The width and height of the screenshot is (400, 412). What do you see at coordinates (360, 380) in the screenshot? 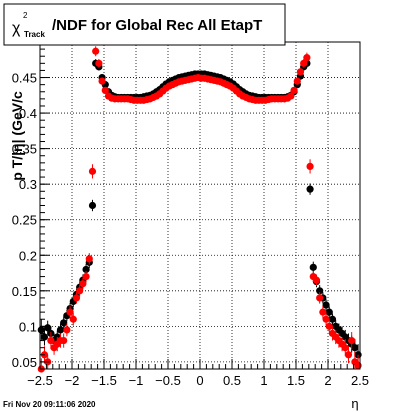
I see `x-tick-label: 2.5` at bounding box center [360, 380].